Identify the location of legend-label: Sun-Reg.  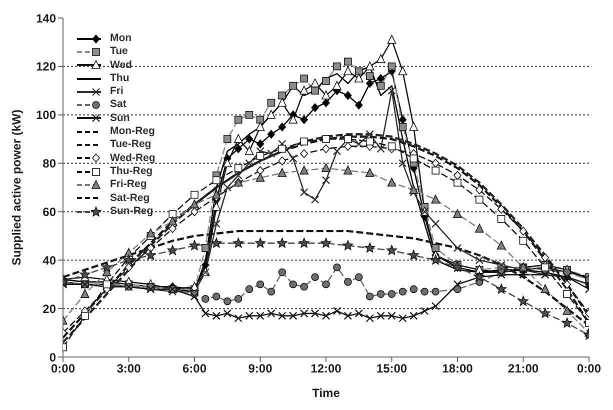
(132, 211).